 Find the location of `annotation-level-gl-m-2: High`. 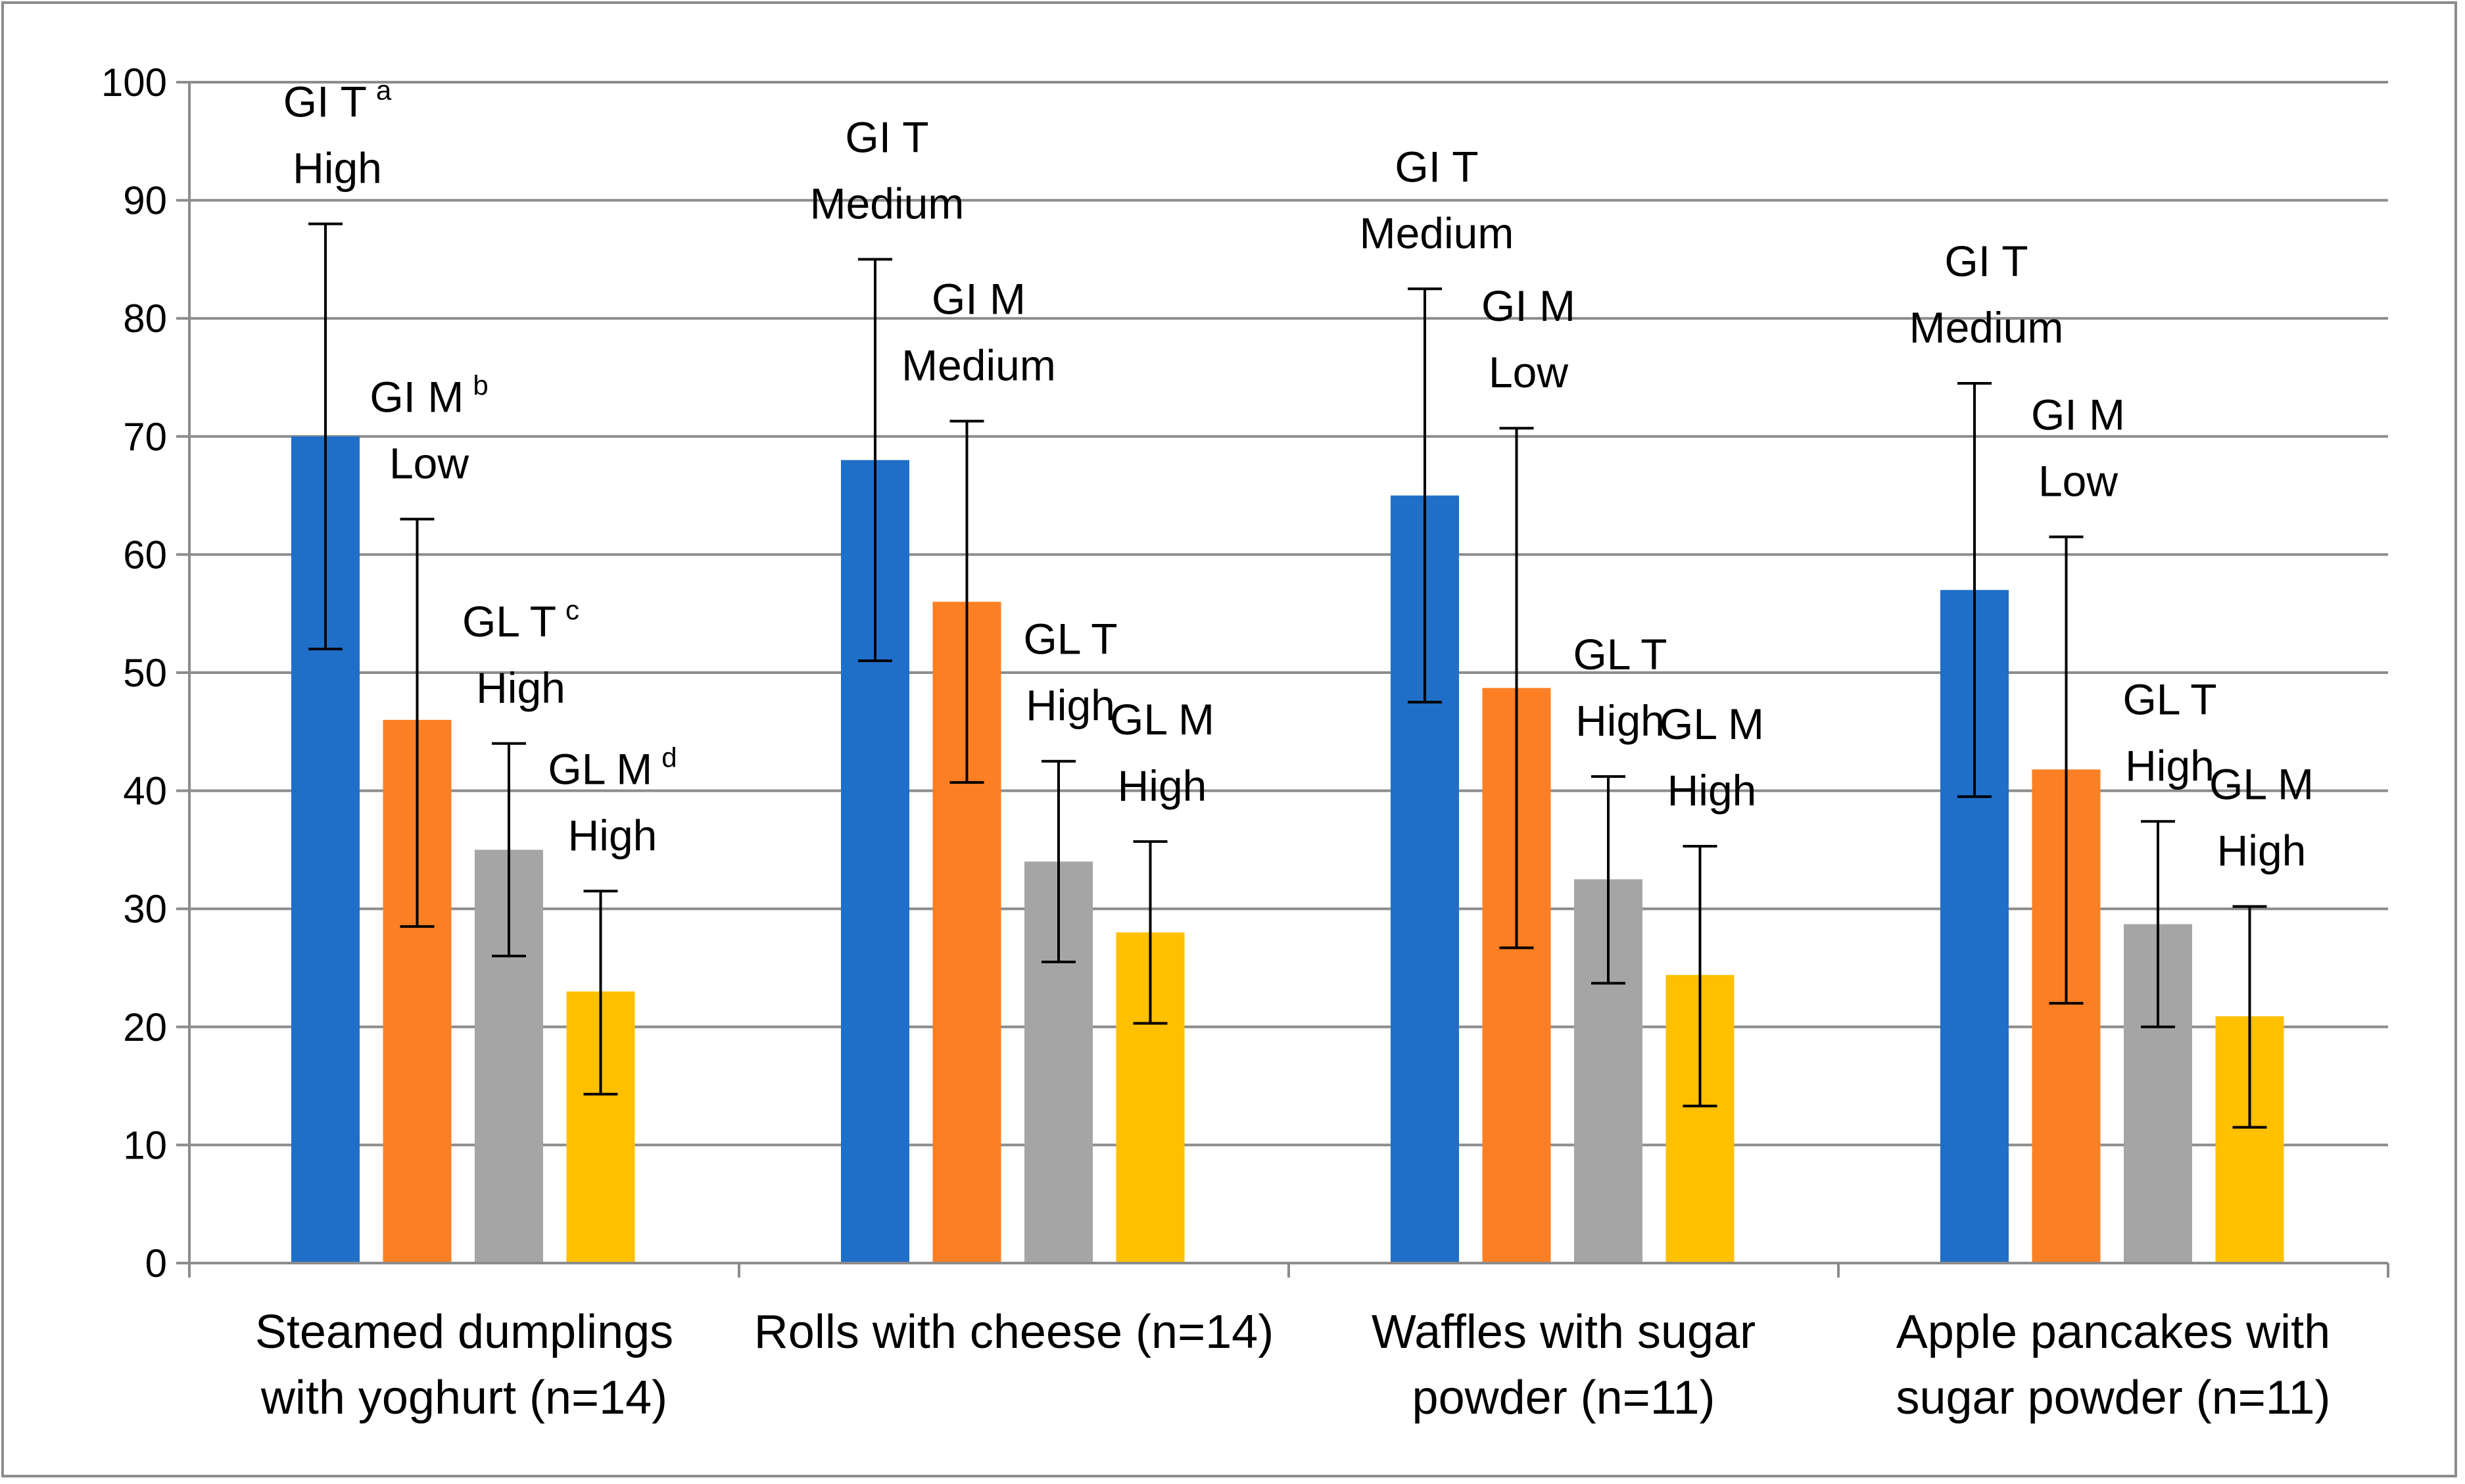

annotation-level-gl-m-2: High is located at coordinates (1712, 790).